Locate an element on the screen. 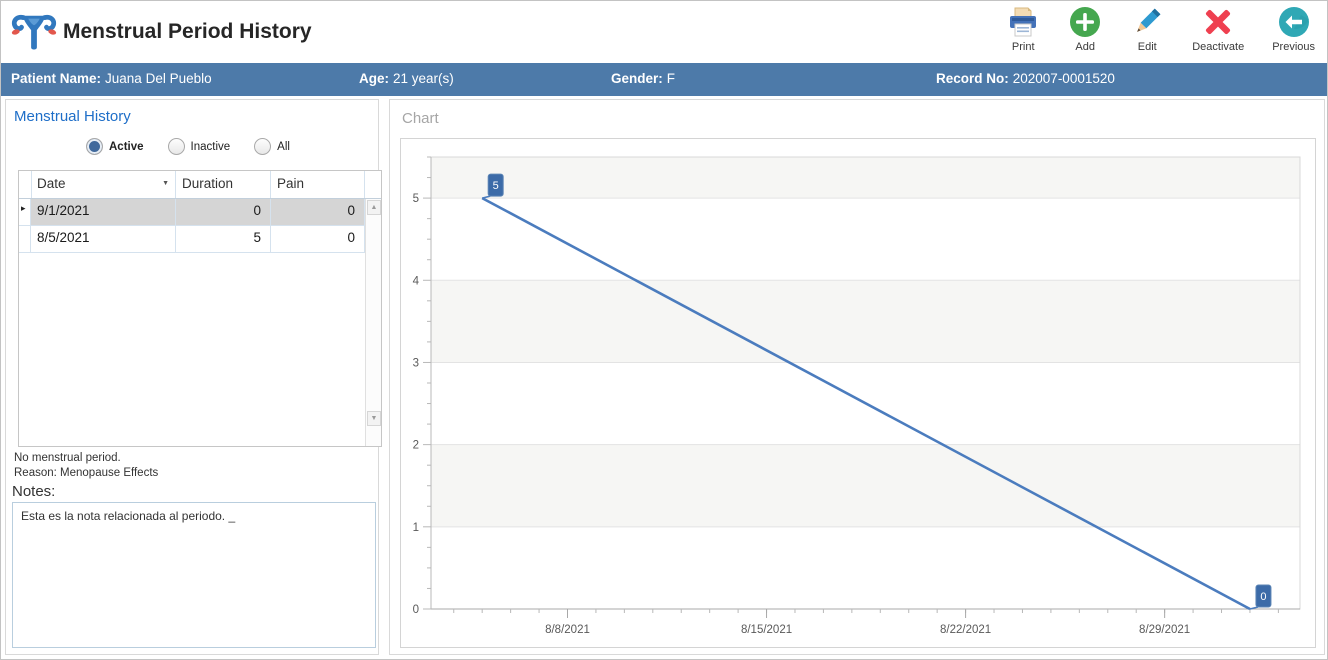 The height and width of the screenshot is (660, 1328). svg-text: 8/22/2021 is located at coordinates (965, 630).